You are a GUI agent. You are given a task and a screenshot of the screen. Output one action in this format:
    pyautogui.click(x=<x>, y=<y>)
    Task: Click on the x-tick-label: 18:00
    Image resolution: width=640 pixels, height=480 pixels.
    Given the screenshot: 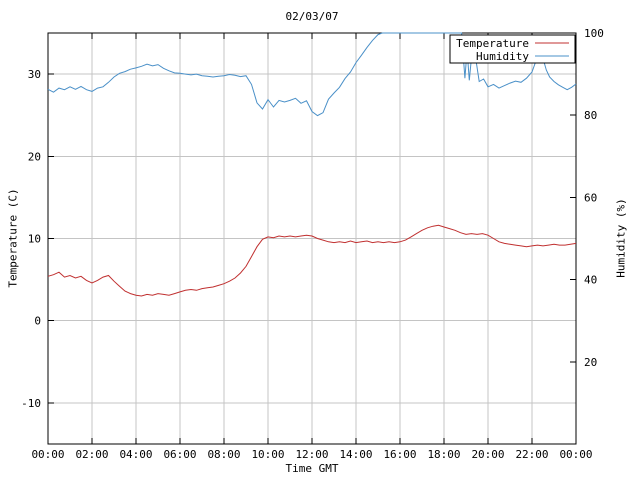 What is the action you would take?
    pyautogui.click(x=443, y=454)
    